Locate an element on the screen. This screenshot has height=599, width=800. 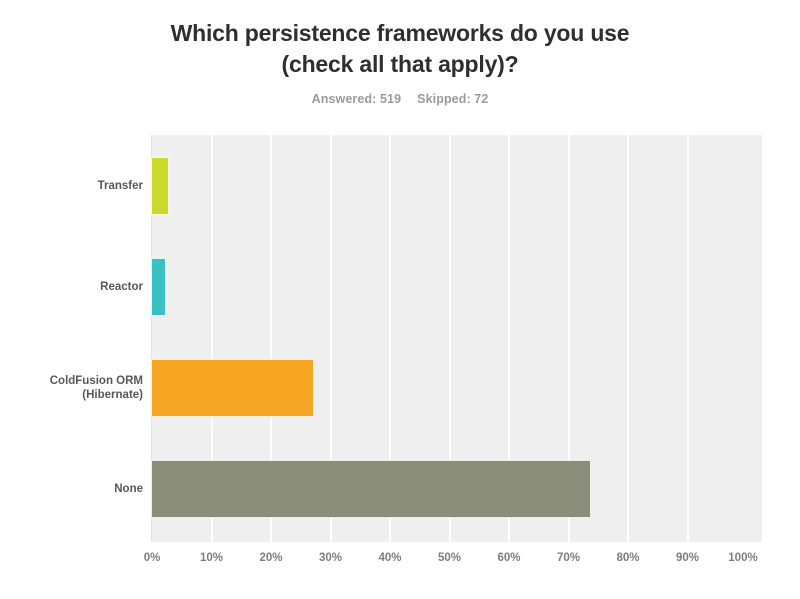
bar-coldfusion-orm is located at coordinates (233, 388).